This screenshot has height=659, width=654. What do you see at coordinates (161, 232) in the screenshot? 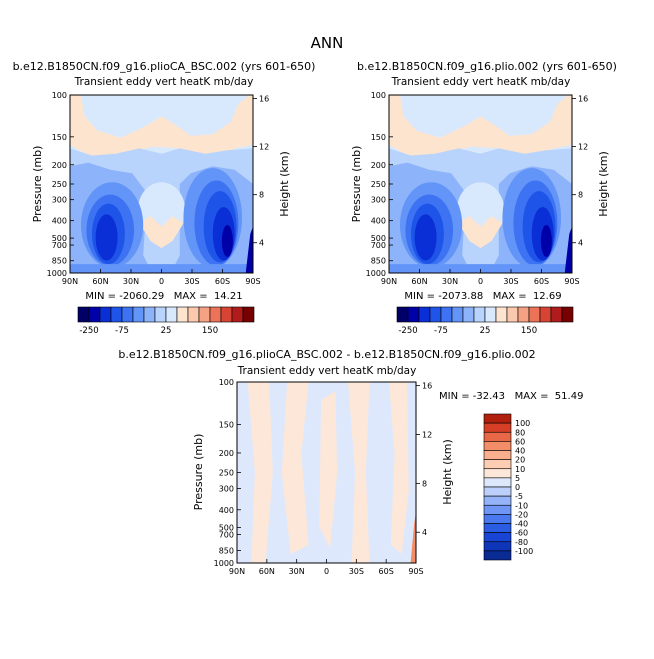
I see `contour-positive-tropics` at bounding box center [161, 232].